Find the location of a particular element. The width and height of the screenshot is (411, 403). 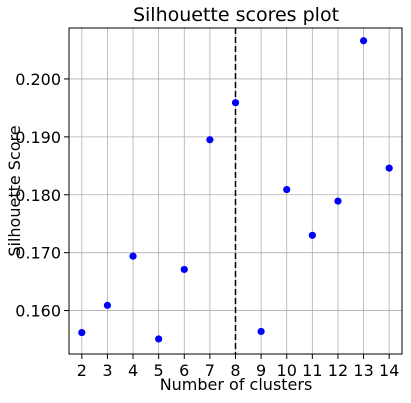

y-ticks: 0.160 0.170 0.180 0.190 0.200 is located at coordinates (42, 195).